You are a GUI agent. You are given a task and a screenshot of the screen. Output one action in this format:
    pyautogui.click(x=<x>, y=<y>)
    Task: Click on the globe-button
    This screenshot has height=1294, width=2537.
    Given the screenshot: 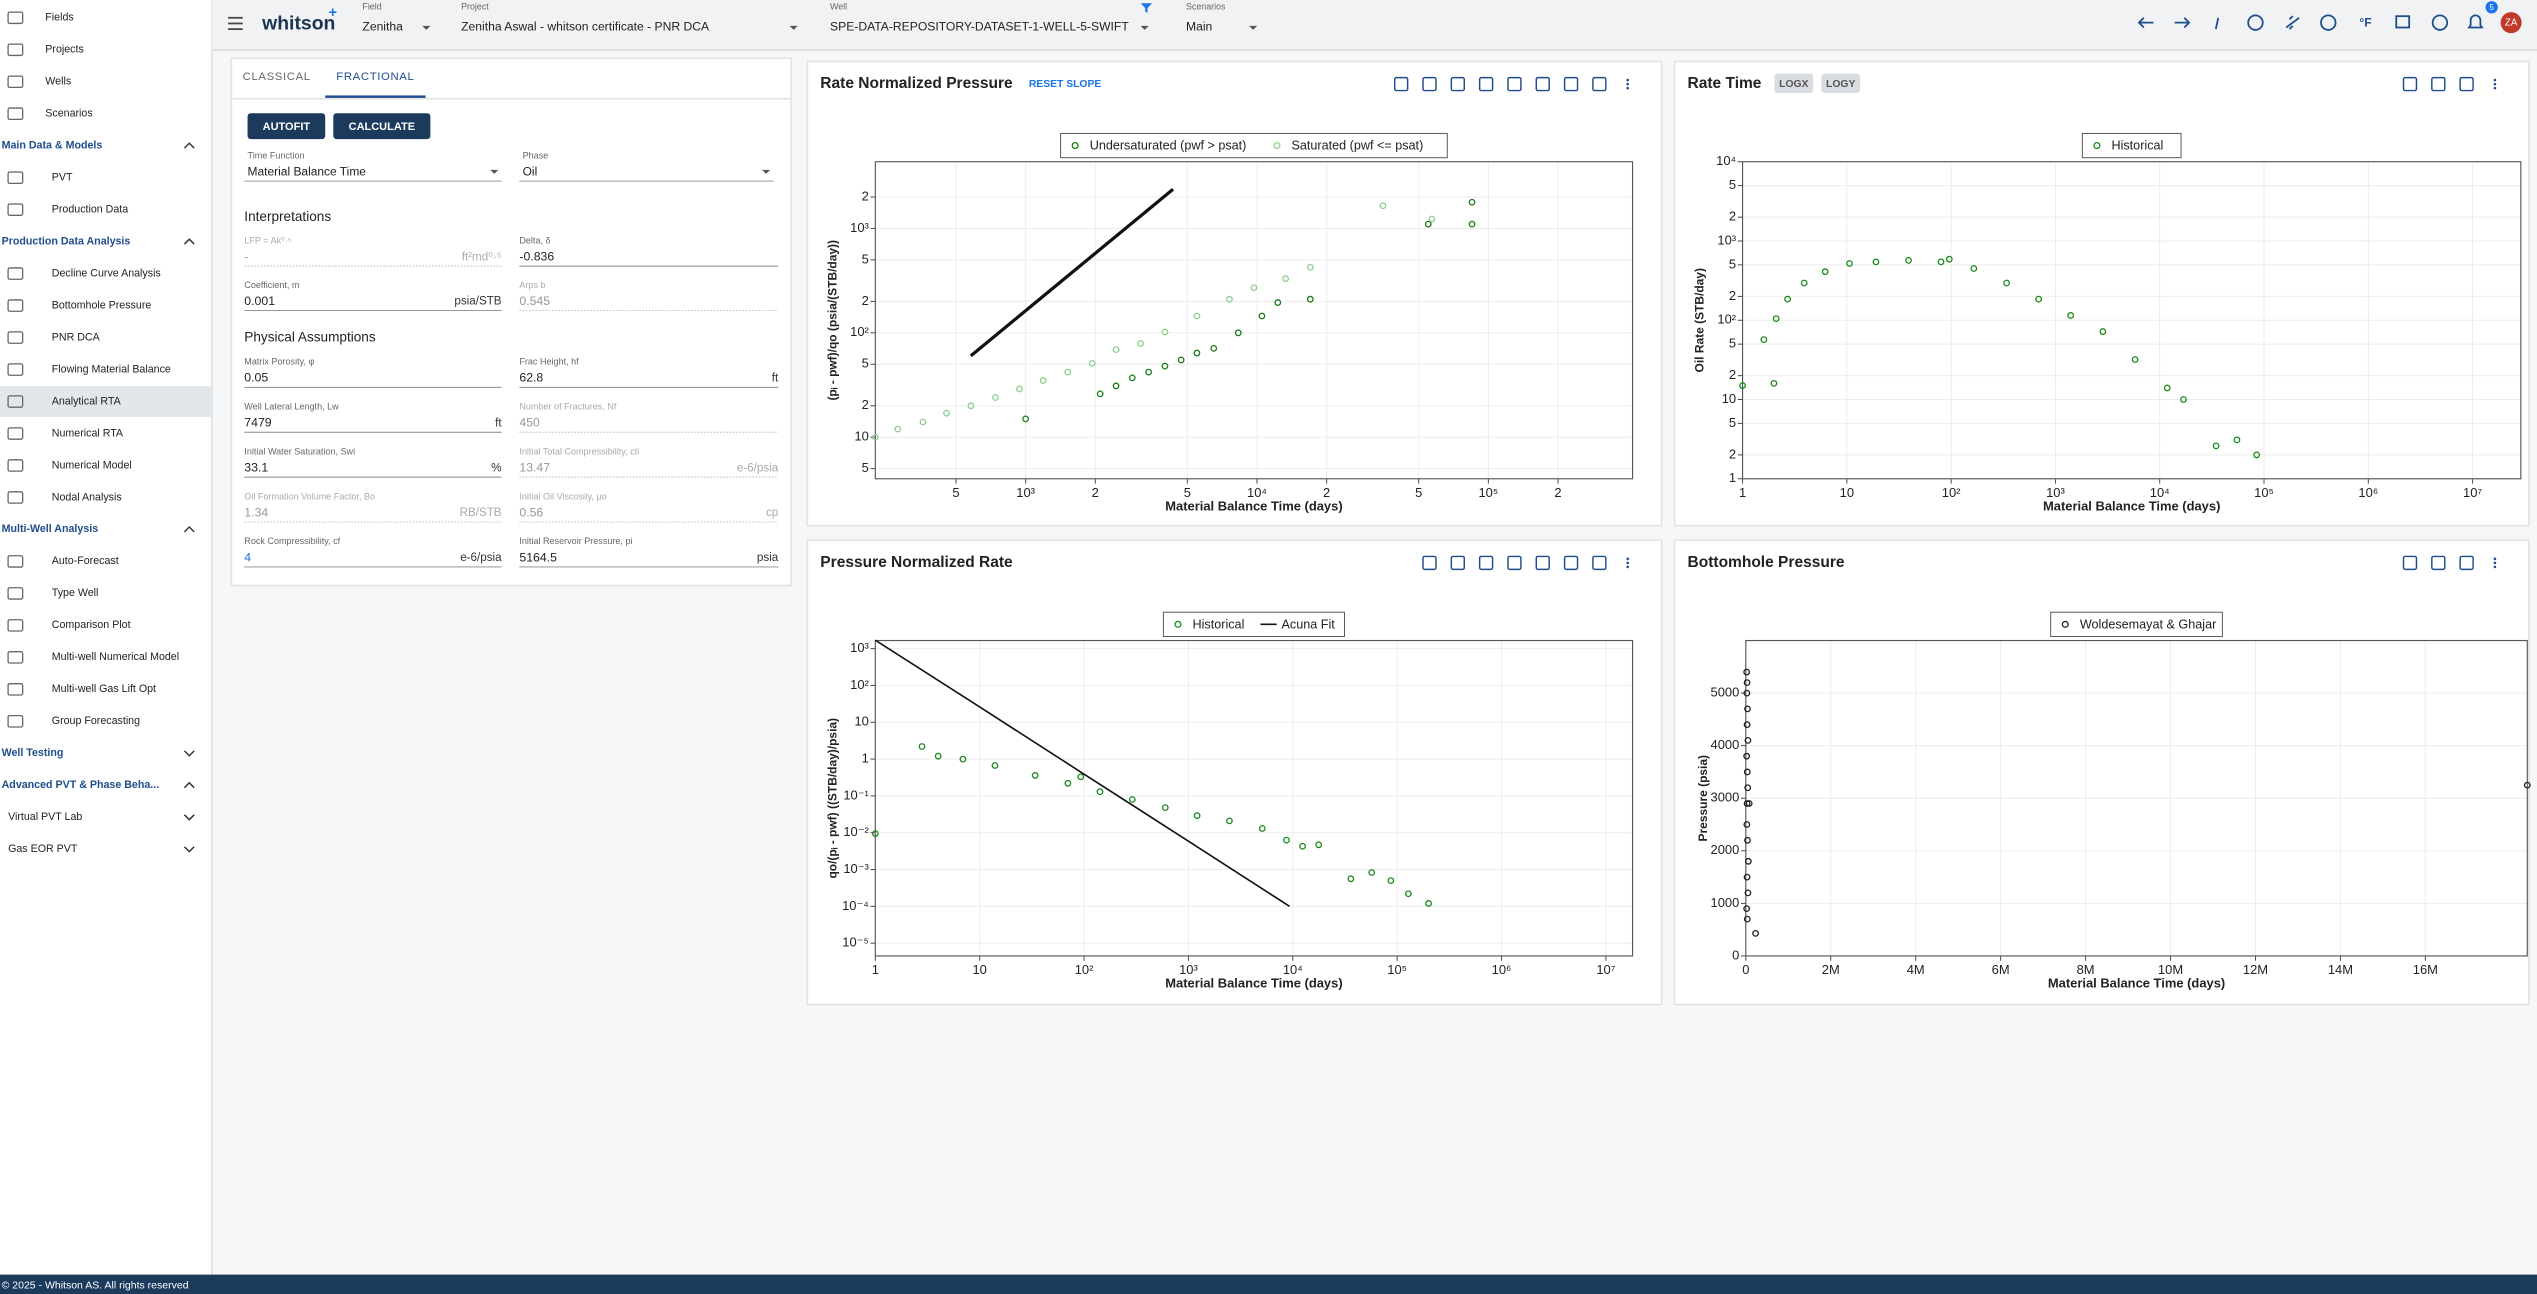 What is the action you would take?
    pyautogui.click(x=2255, y=22)
    